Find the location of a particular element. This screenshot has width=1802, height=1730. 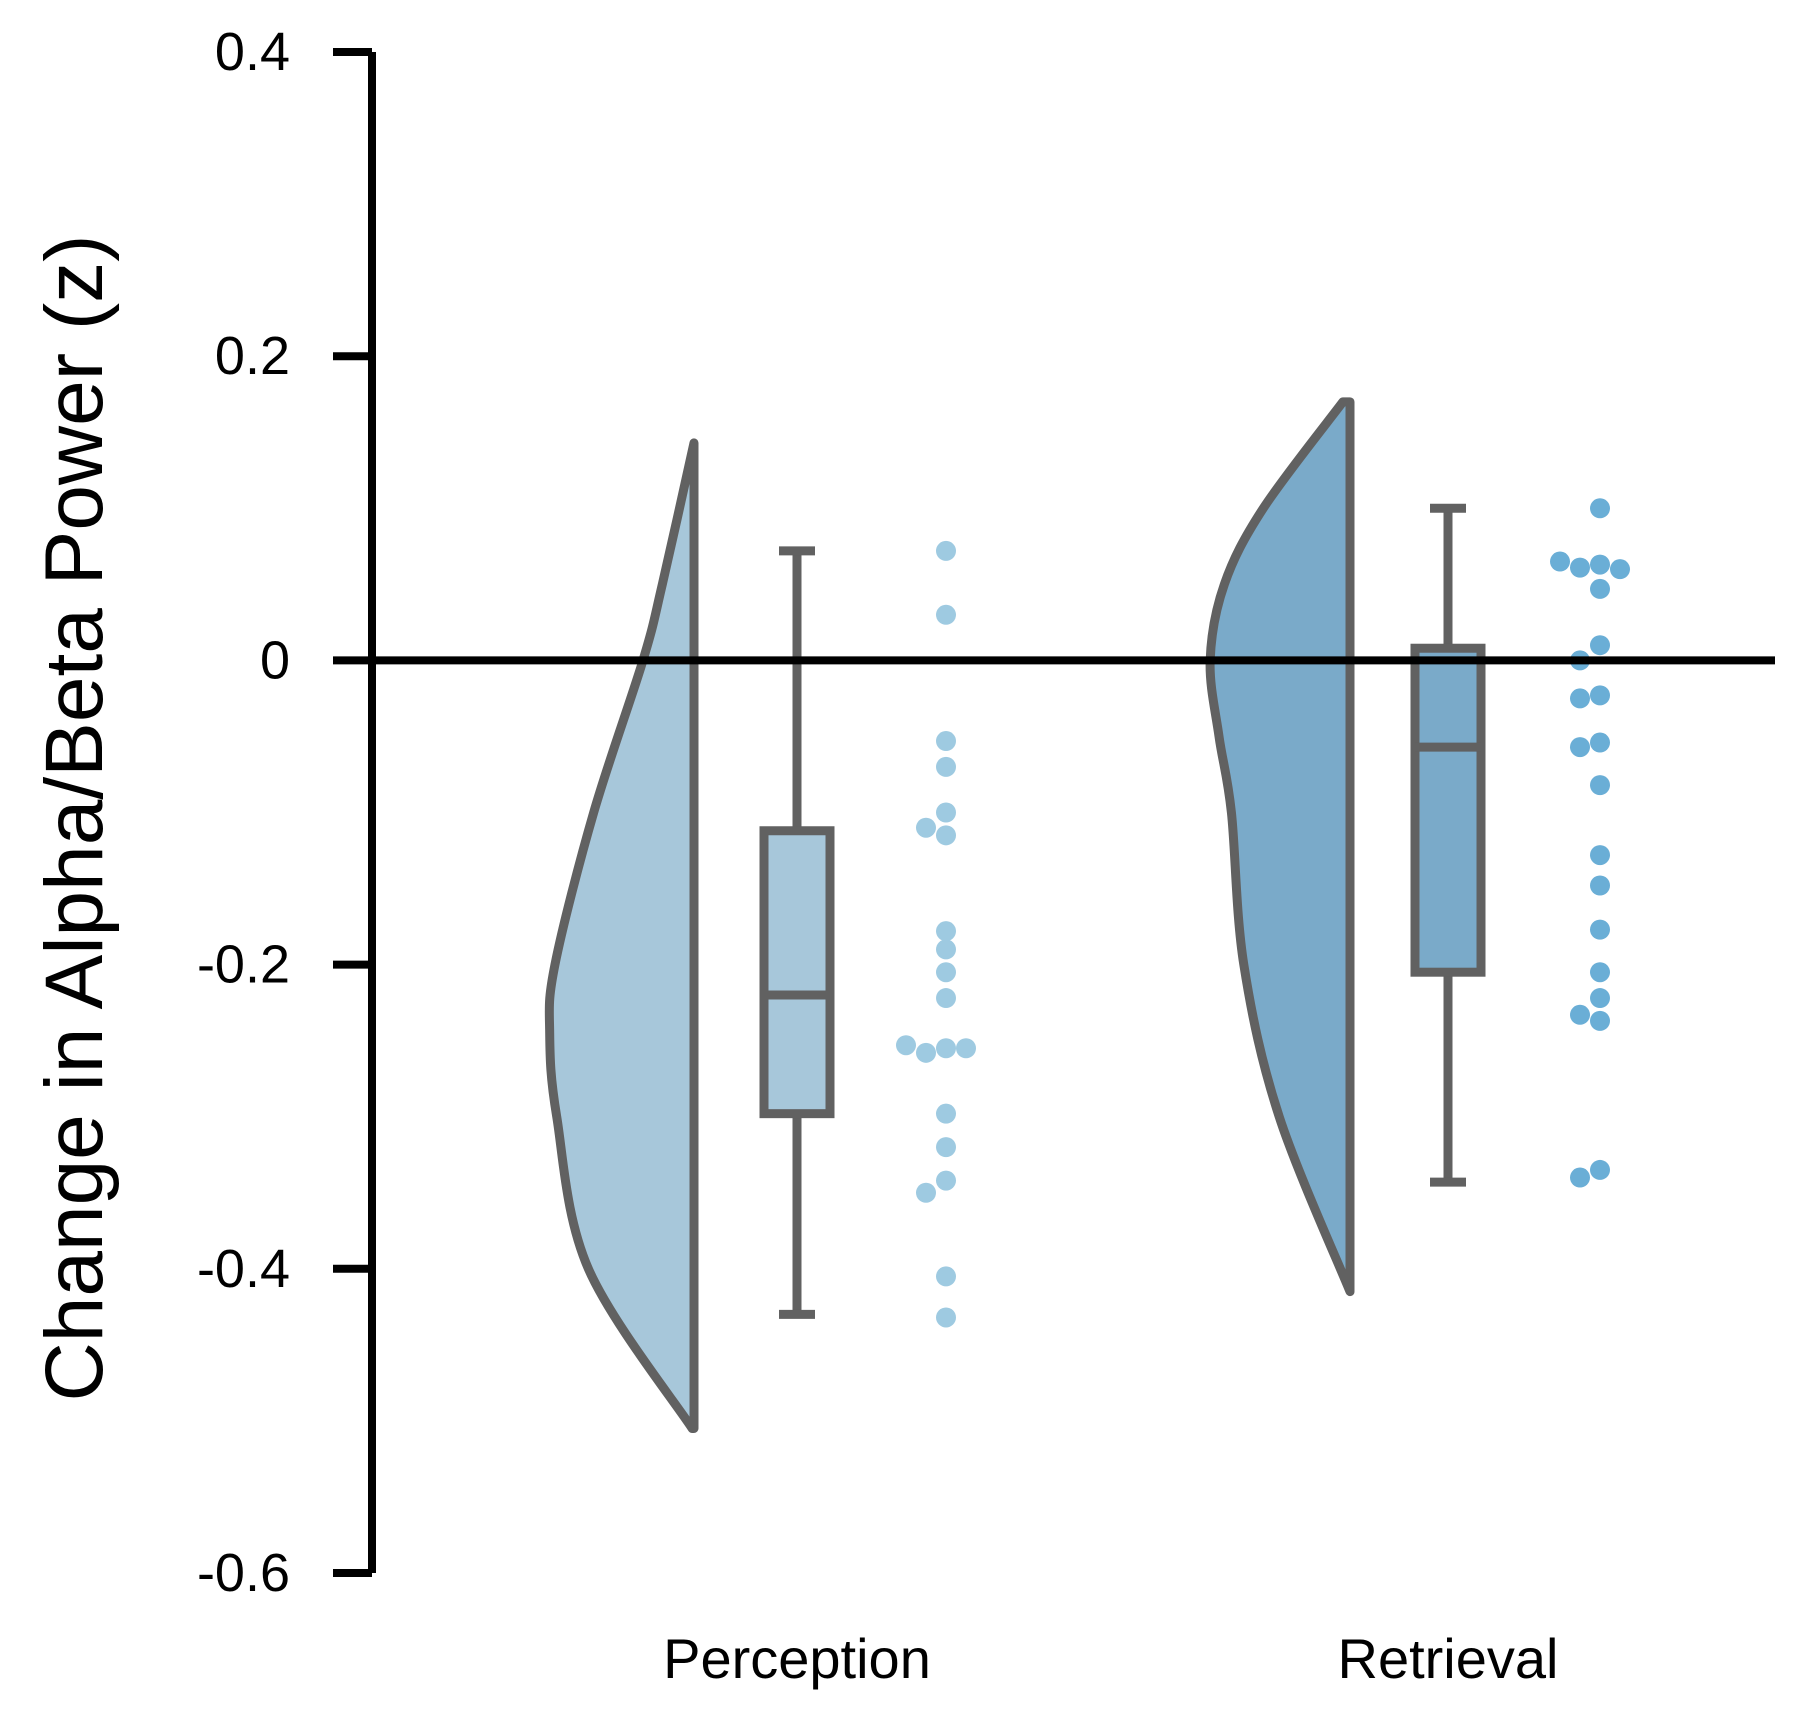

y-axis-ticks: 0.4 0.2 0 -0.2 -0.4 -0.6 is located at coordinates (284, 812).